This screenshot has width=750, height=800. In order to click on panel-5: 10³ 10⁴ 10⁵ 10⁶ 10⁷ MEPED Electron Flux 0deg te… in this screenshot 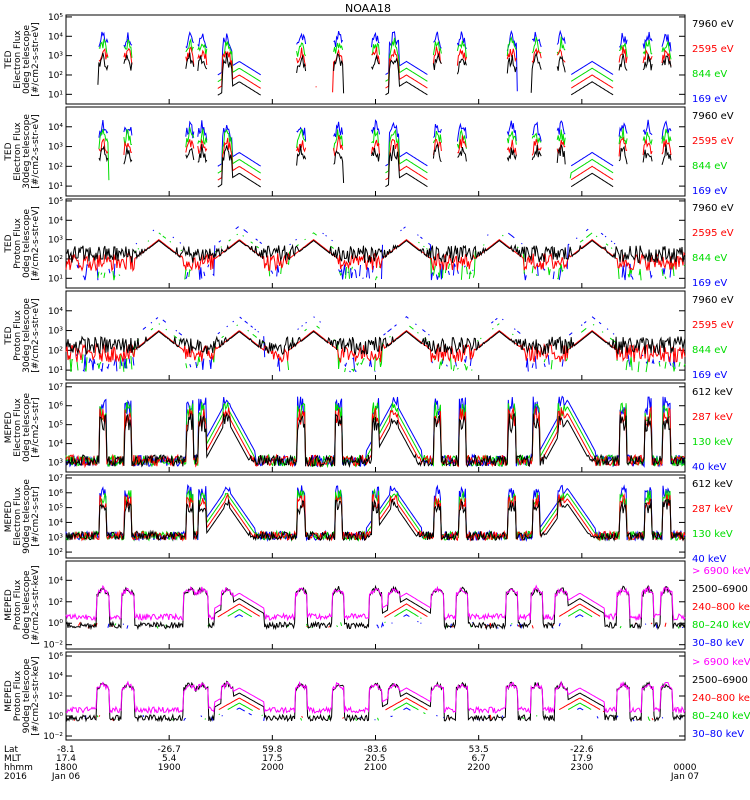, I will do `click(368, 427)`.